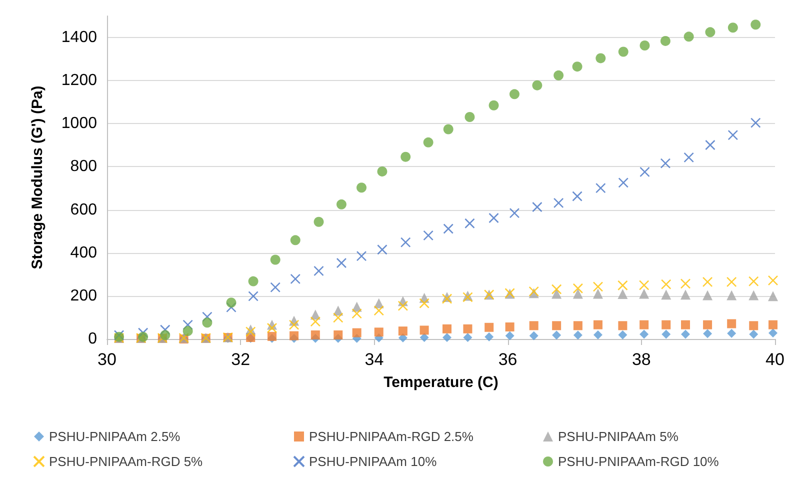 The image size is (797, 485). What do you see at coordinates (79, 123) in the screenshot?
I see `y-tick-label: 1000` at bounding box center [79, 123].